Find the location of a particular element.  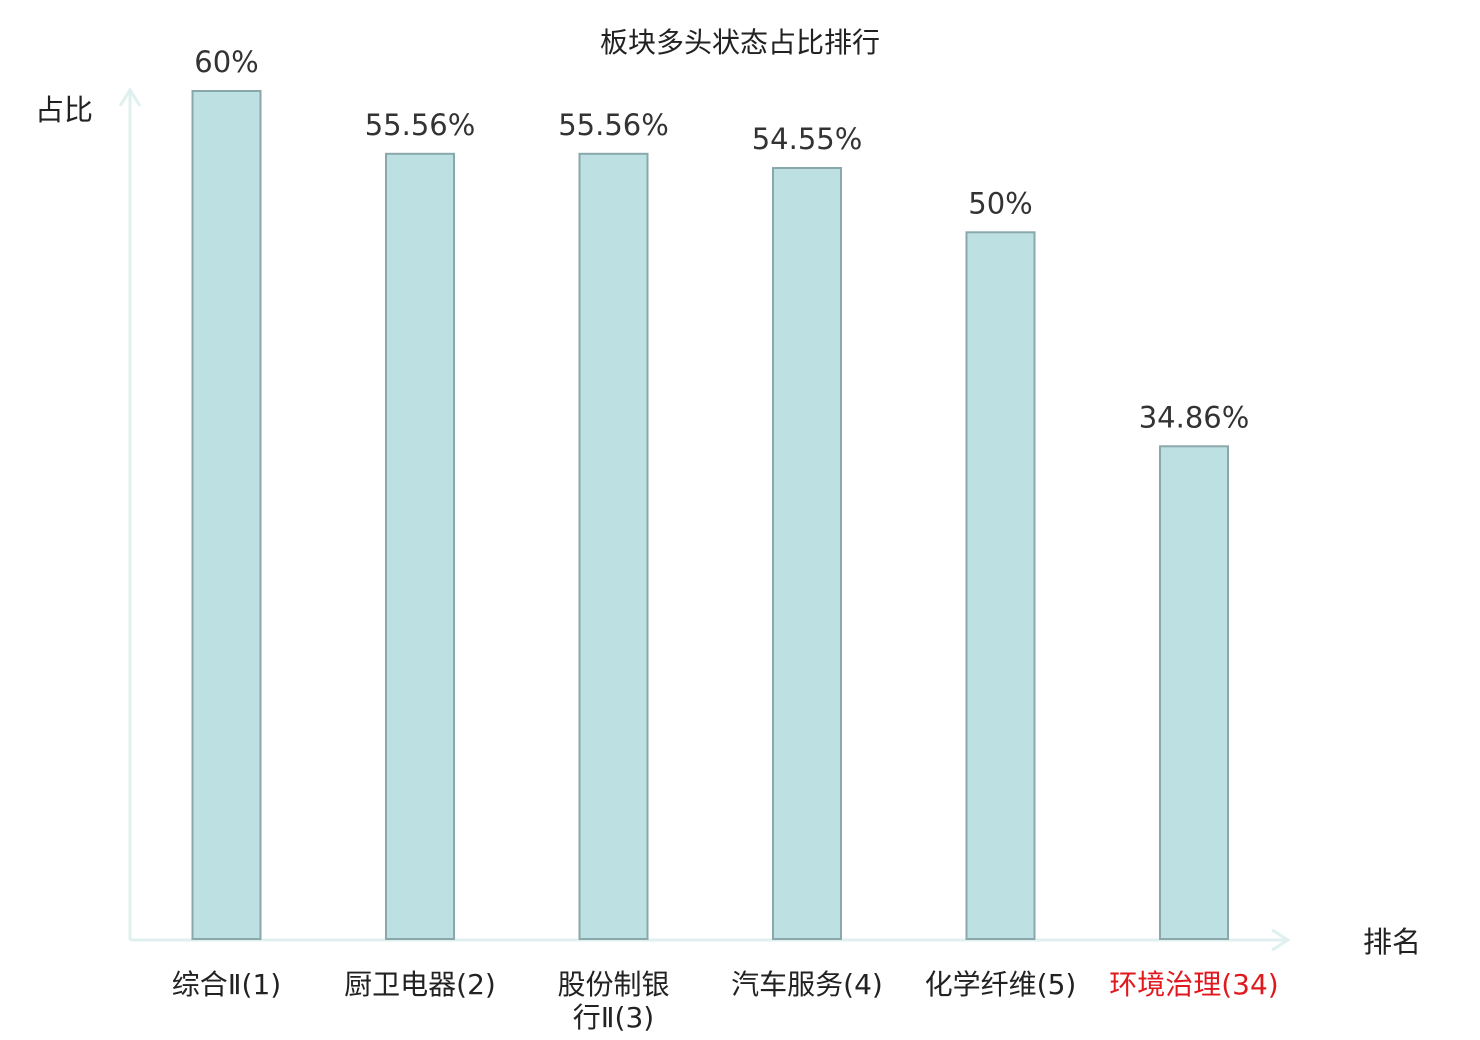

y-axis-label: 占比 is located at coordinates (64, 110).